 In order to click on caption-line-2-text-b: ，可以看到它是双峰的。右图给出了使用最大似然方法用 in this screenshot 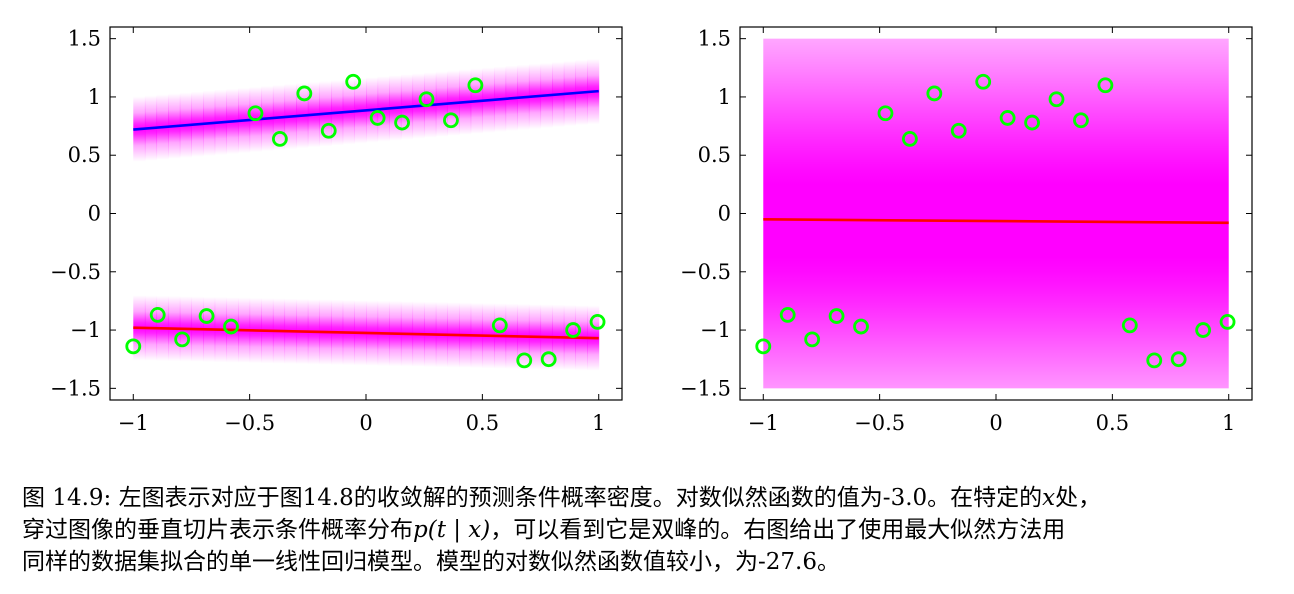, I will do `click(778, 530)`.